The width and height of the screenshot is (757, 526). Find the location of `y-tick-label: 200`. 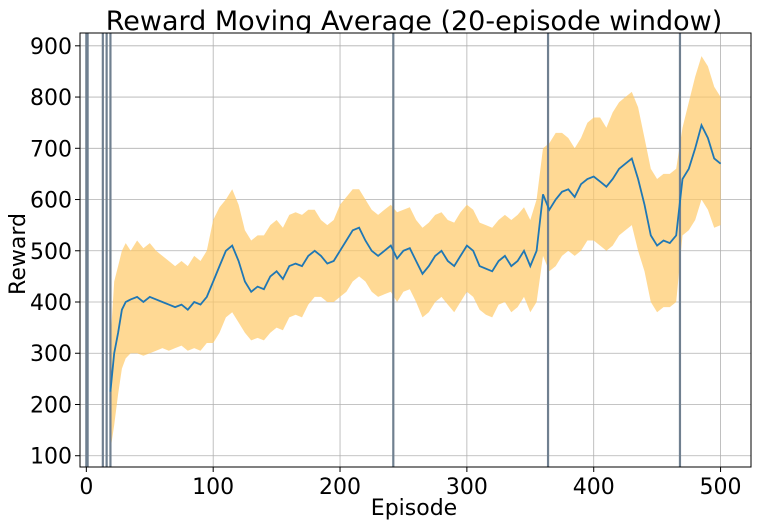

y-tick-label: 200 is located at coordinates (51, 405).